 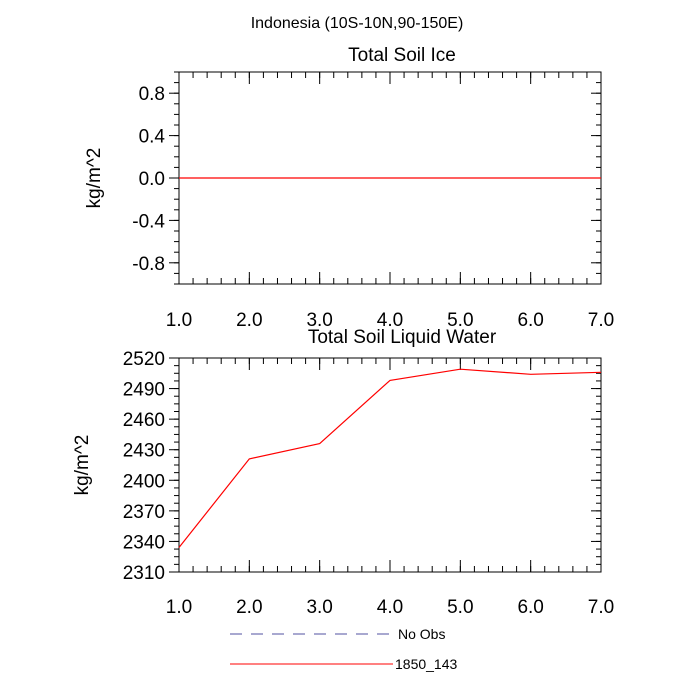 What do you see at coordinates (148, 221) in the screenshot?
I see `y-tick-label: -0.4` at bounding box center [148, 221].